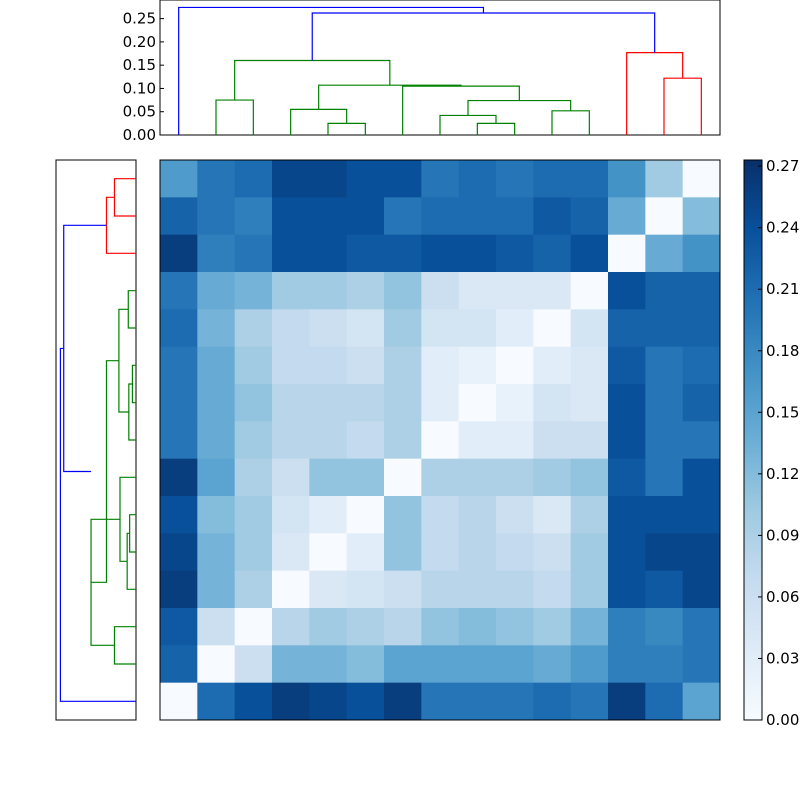 The width and height of the screenshot is (800, 800). Describe the element at coordinates (139, 135) in the screenshot. I see `top-dendrogram-ytick-label: 0.00` at that location.